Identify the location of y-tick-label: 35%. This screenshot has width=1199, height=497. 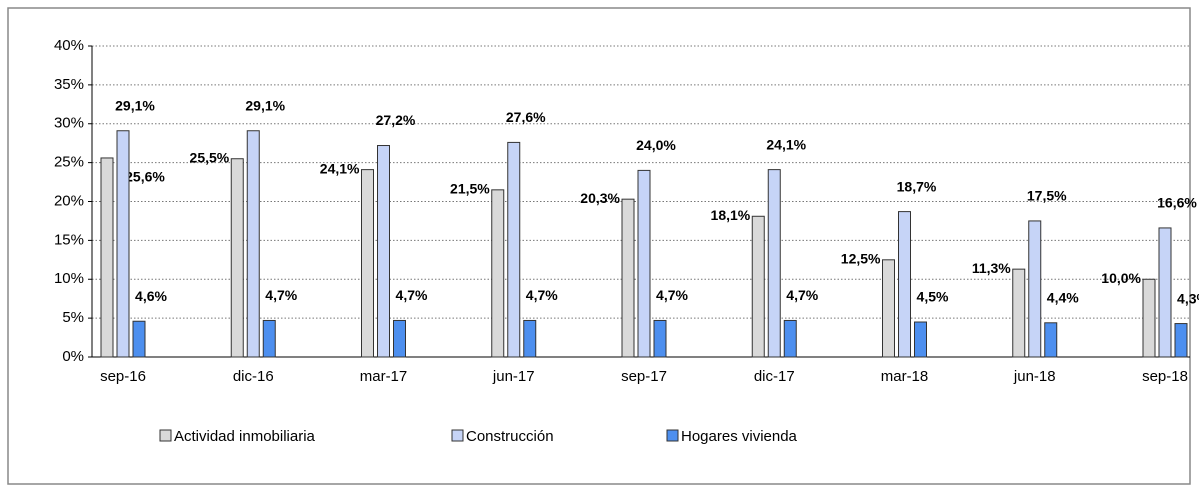
(69, 84).